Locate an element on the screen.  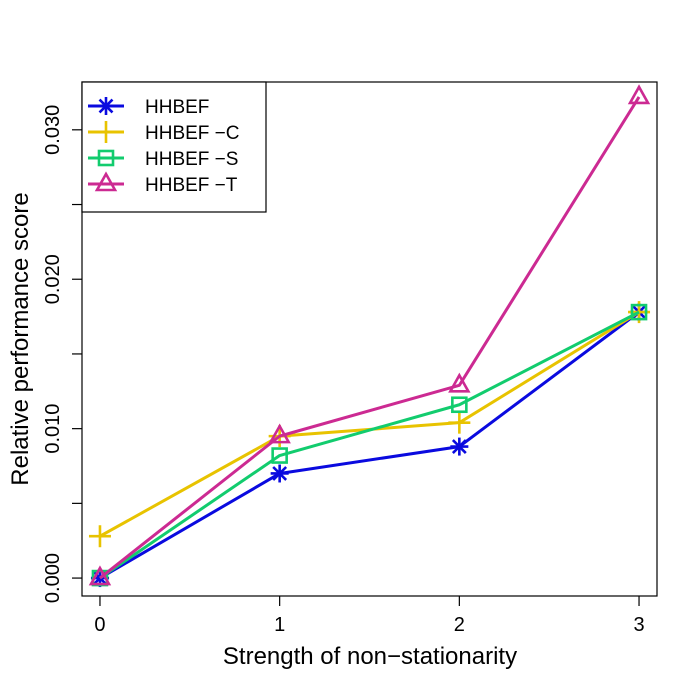
y-tick-label: 0.020 is located at coordinates (53, 279).